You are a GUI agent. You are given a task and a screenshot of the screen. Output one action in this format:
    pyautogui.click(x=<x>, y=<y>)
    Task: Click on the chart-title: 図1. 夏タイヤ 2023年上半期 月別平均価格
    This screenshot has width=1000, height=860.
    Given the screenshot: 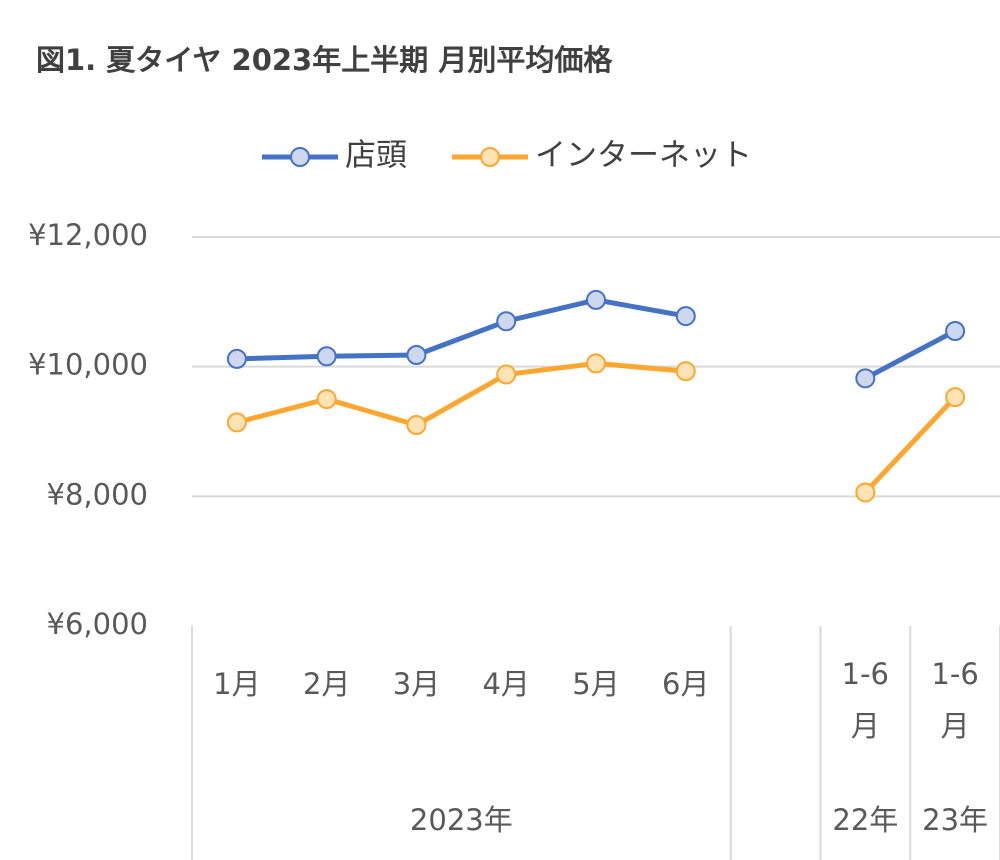 What is the action you would take?
    pyautogui.click(x=324, y=60)
    